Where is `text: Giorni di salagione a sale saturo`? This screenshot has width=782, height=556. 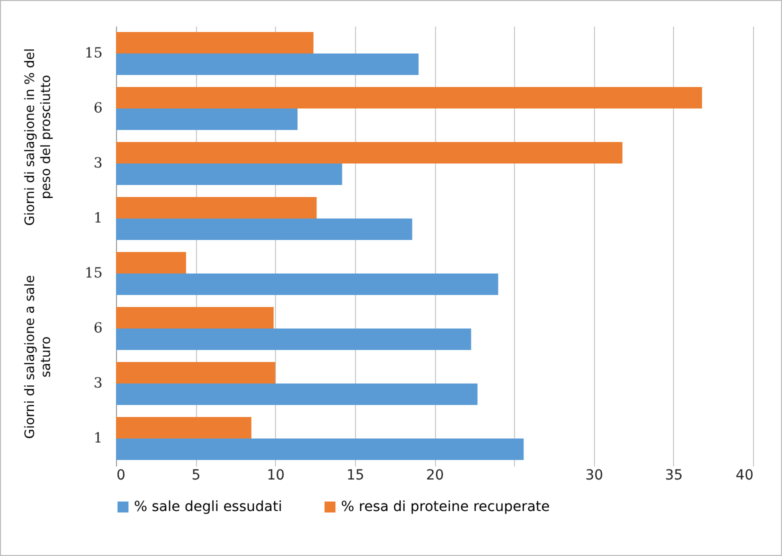
text: Giorni di salagione a sale saturo is located at coordinates (39, 357).